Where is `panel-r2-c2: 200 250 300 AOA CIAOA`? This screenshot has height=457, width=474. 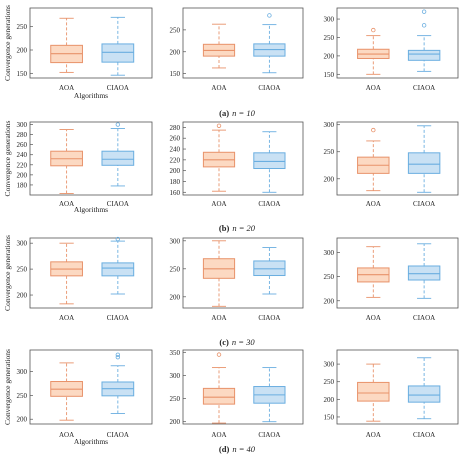 panel-r2-c2: 200 250 300 AOA CIAOA is located at coordinates (391, 279).